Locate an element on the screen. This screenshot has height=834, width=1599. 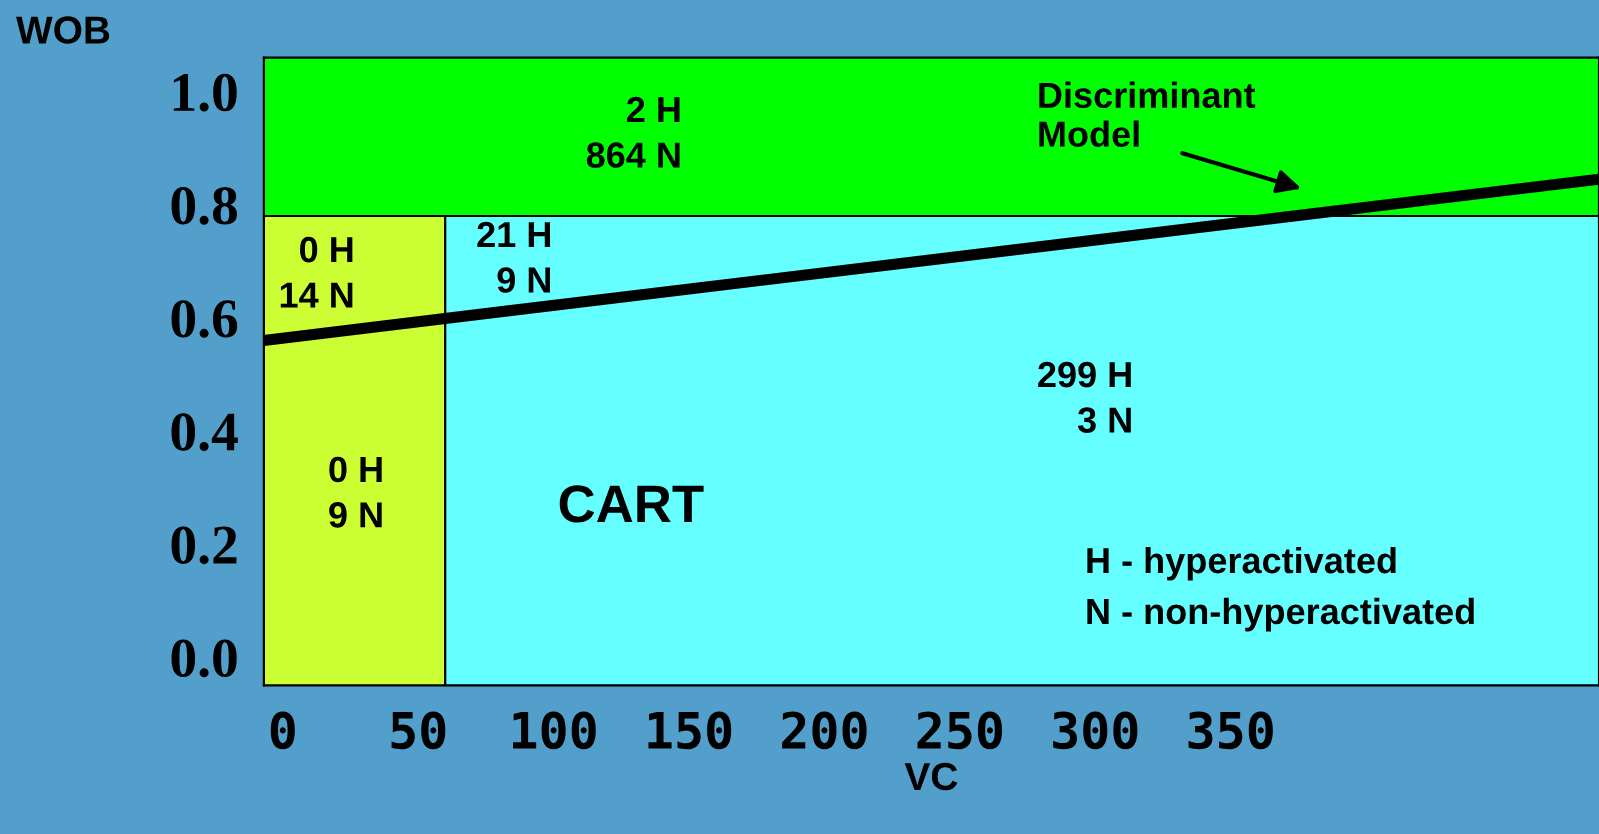
annotation: 299 H 3 N is located at coordinates (1084, 397).